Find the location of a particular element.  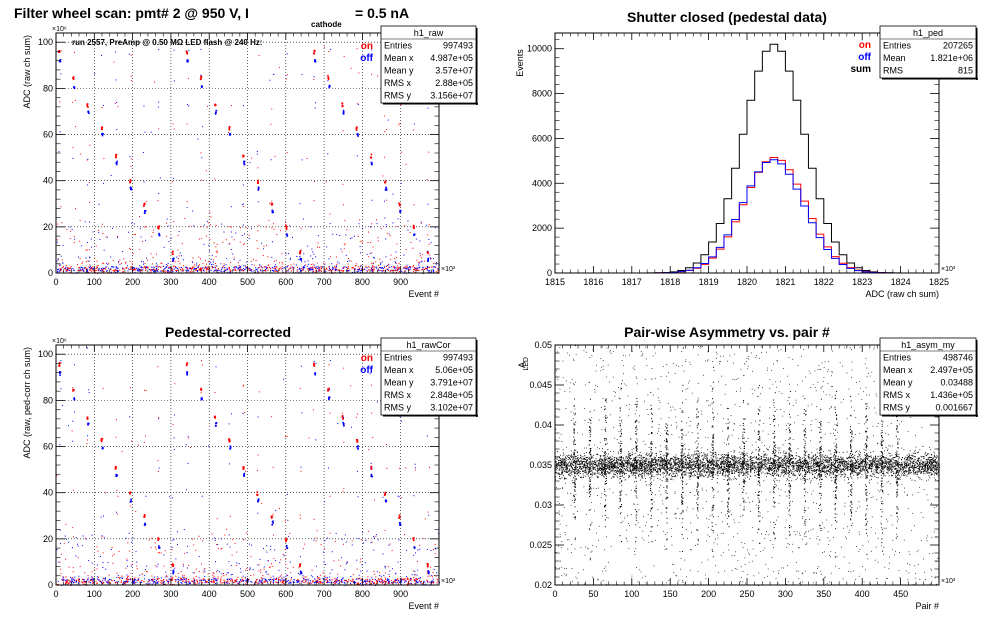

chart-title: Pedestal-corrected is located at coordinates (228, 332).